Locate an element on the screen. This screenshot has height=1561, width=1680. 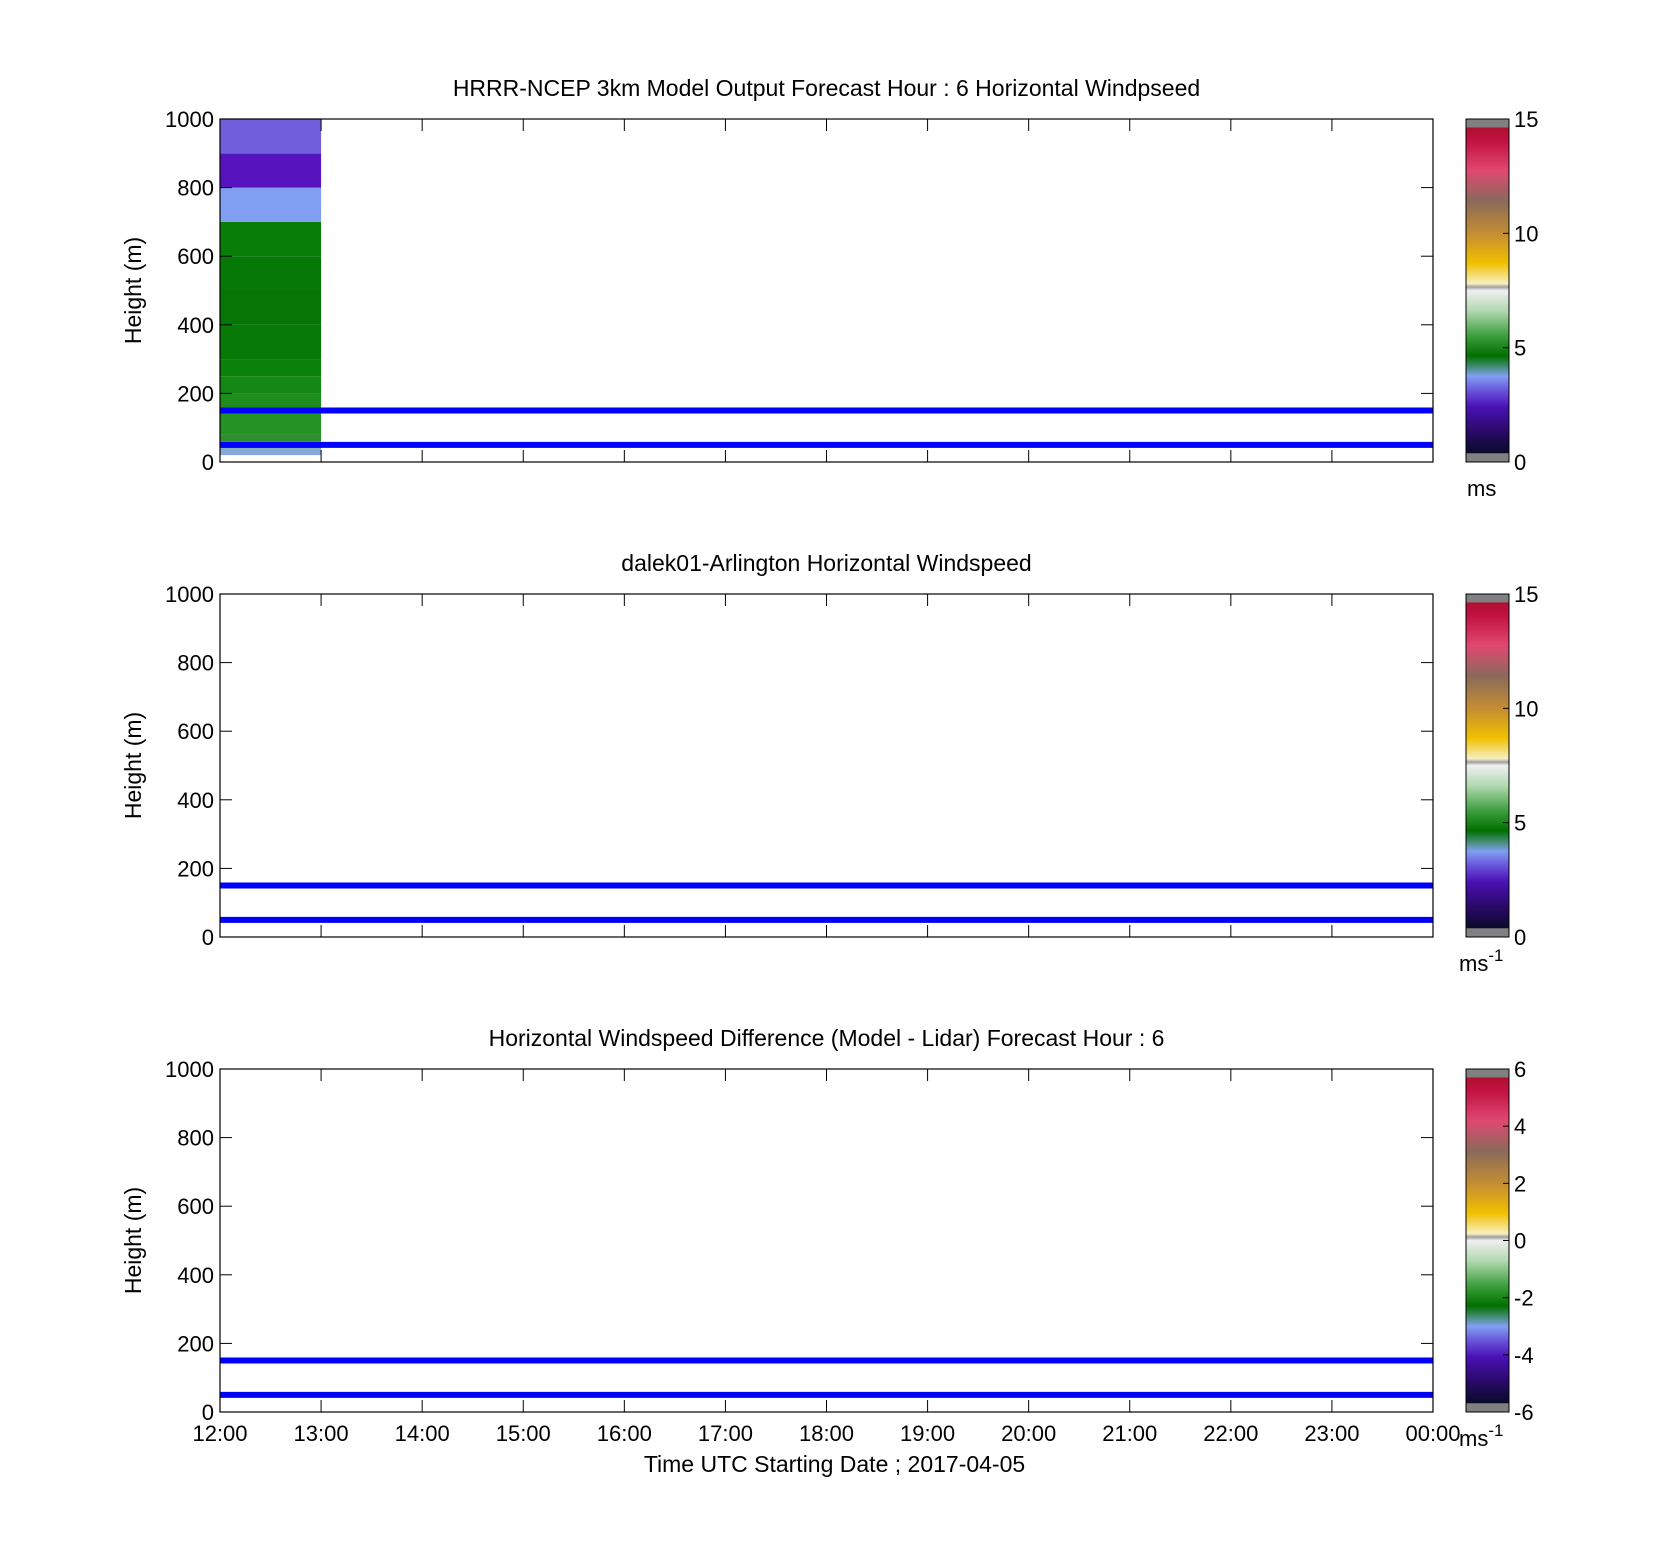
x-tick-label: 14:00 is located at coordinates (422, 1433).